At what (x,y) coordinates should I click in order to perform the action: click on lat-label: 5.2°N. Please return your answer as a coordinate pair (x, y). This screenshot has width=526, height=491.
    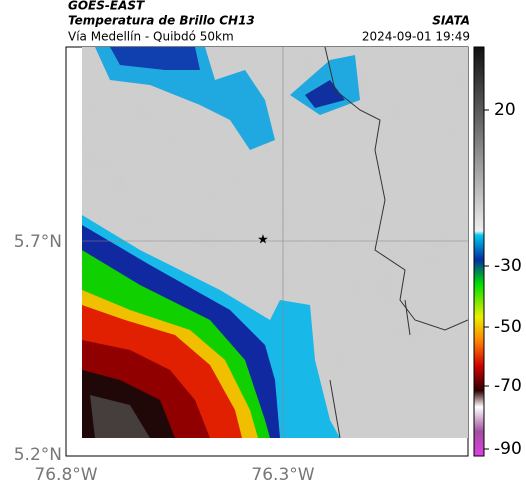
    Looking at the image, I should click on (38, 455).